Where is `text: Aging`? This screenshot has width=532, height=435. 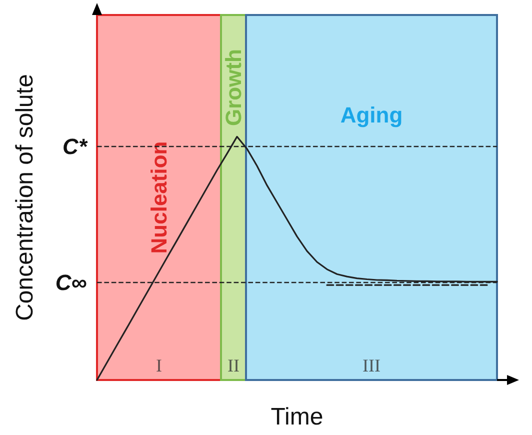
text: Aging is located at coordinates (371, 115).